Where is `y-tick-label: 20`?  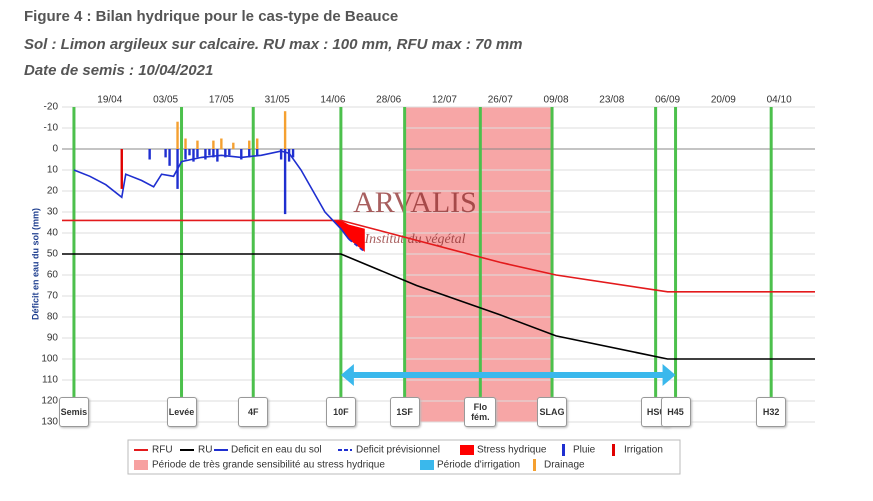
y-tick-label: 20 is located at coordinates (53, 191).